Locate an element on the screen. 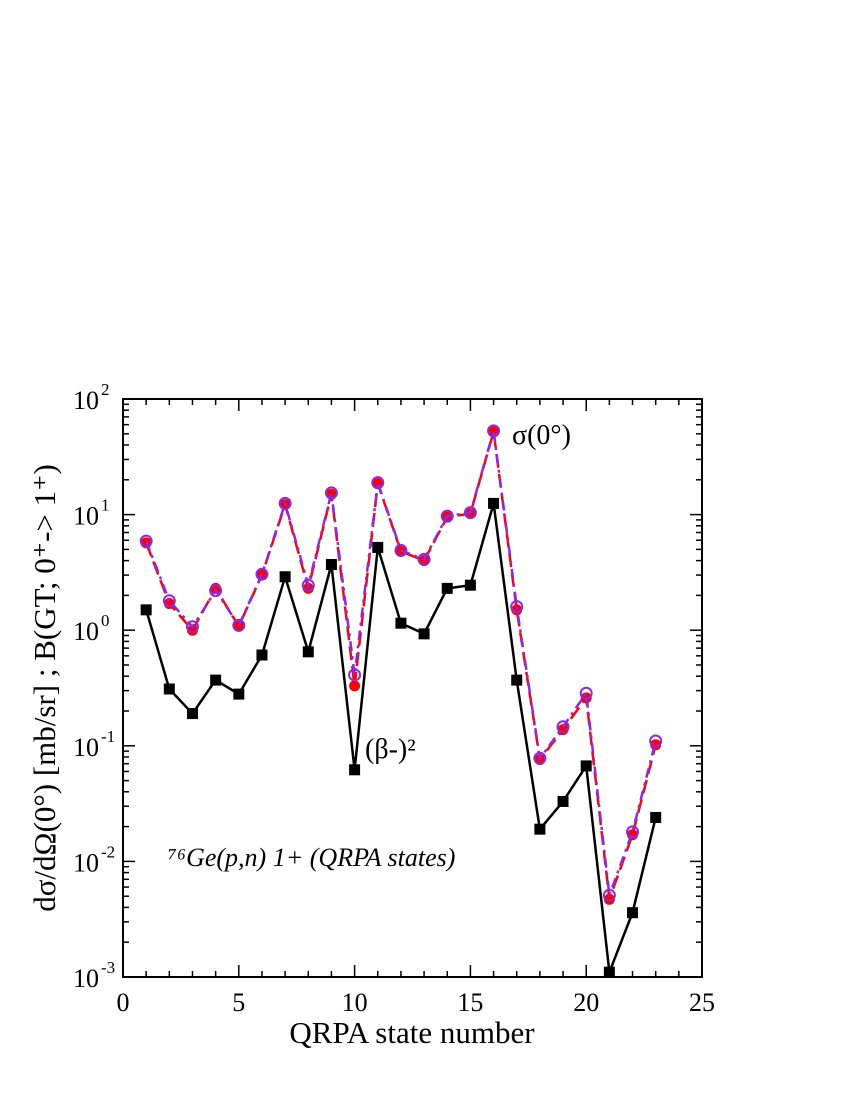  y-tick-exponent: 2 is located at coordinates (105, 389).